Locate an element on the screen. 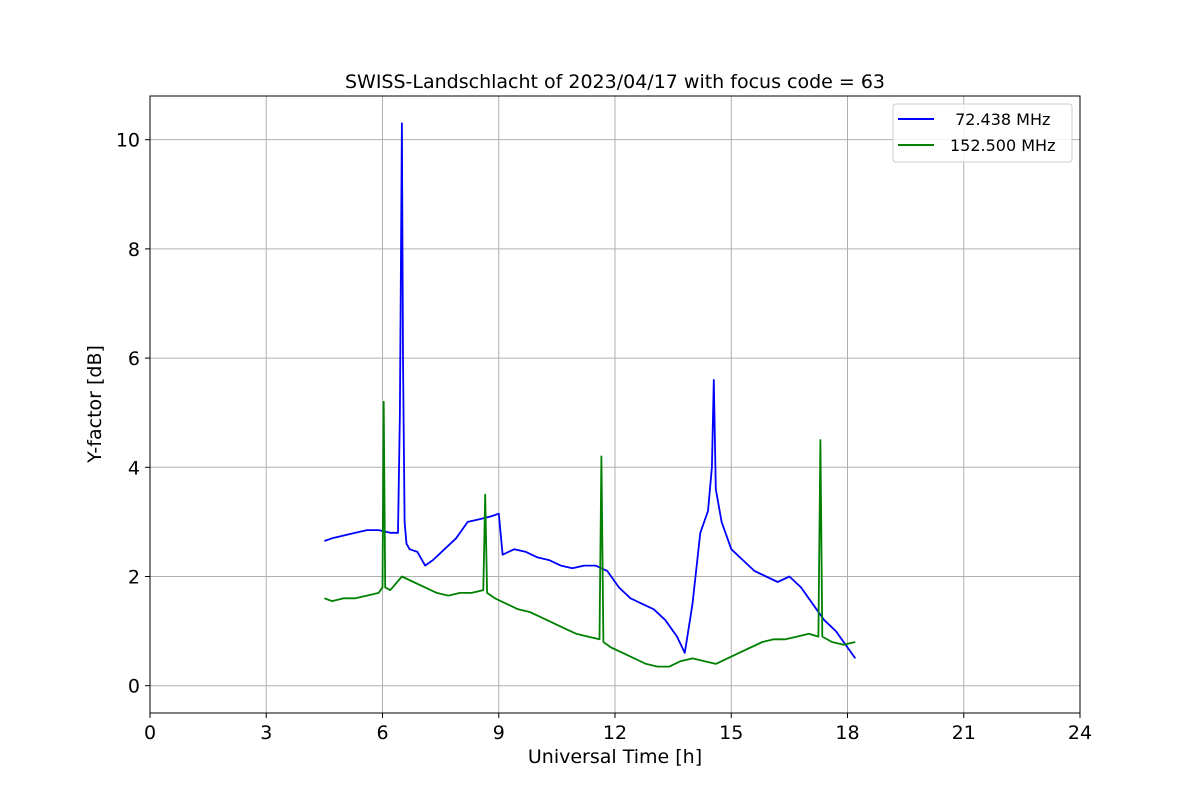  x-axis-ticks: 0 3 6 9 12 15 18 21 24 is located at coordinates (618, 728).